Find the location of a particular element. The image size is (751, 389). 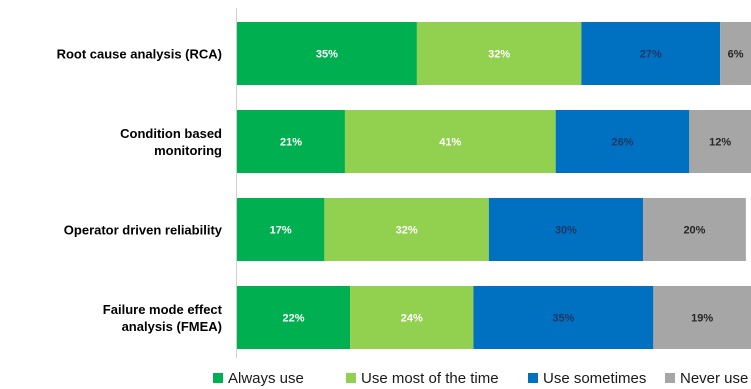

data-label: 12% is located at coordinates (720, 143).